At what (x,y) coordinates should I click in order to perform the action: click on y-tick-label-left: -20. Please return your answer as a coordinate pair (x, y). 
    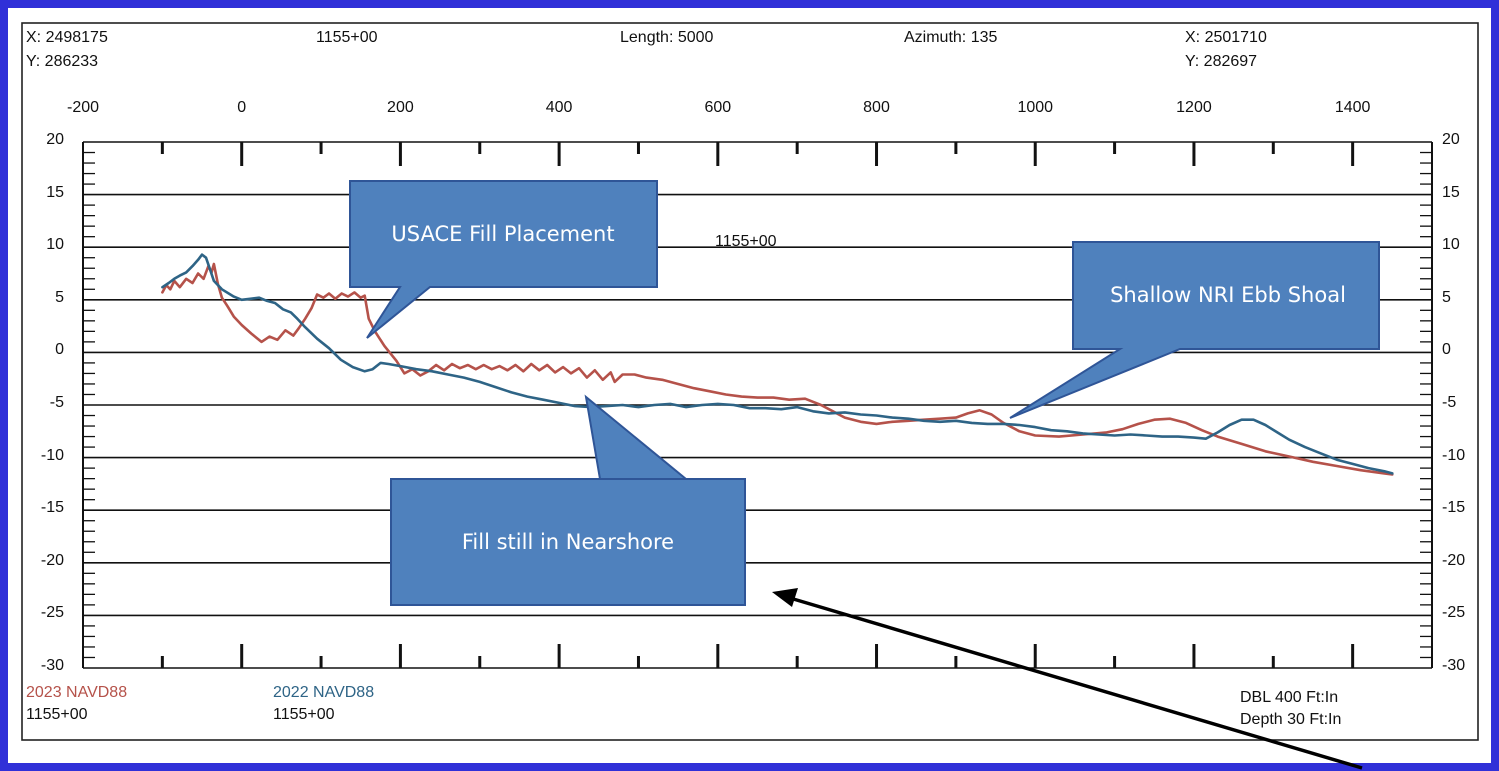
    Looking at the image, I should click on (52, 560).